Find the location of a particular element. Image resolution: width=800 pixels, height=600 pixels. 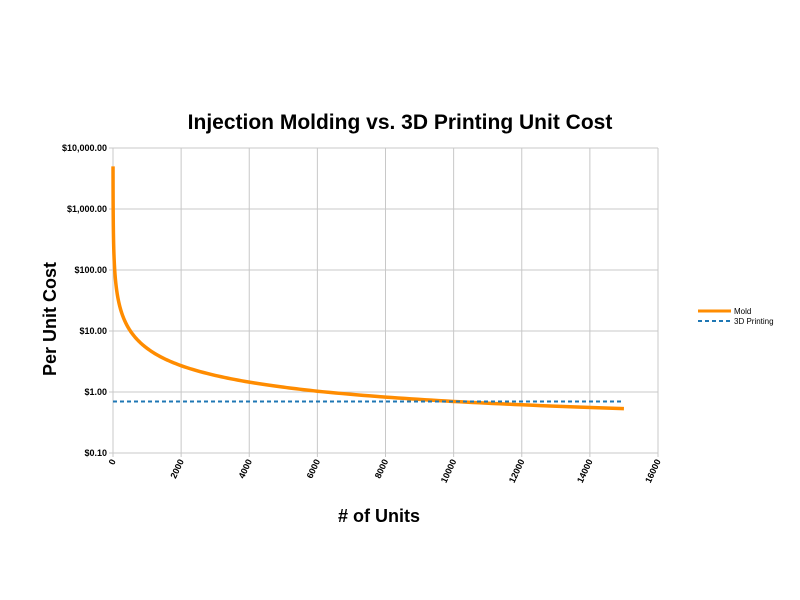

x-tick-label: 14000 is located at coordinates (585, 471).